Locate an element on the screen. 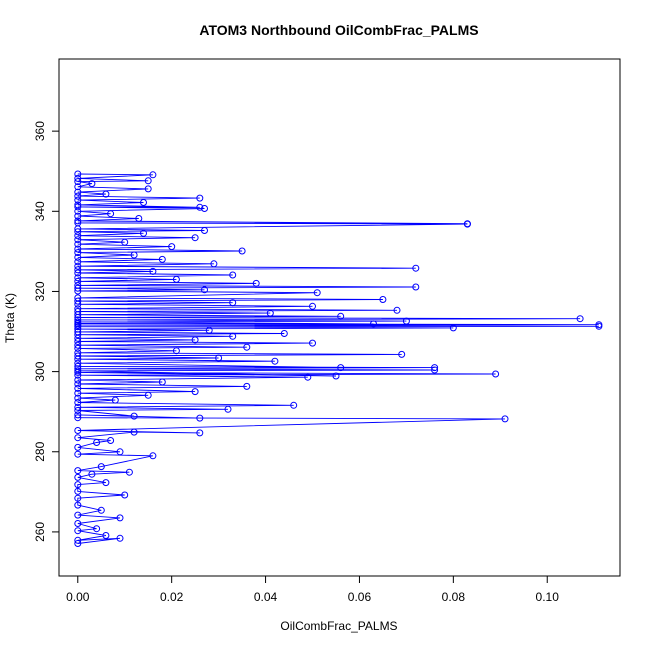 The width and height of the screenshot is (650, 650). x-axis-label: OilCombFrac_PALMS is located at coordinates (338, 626).